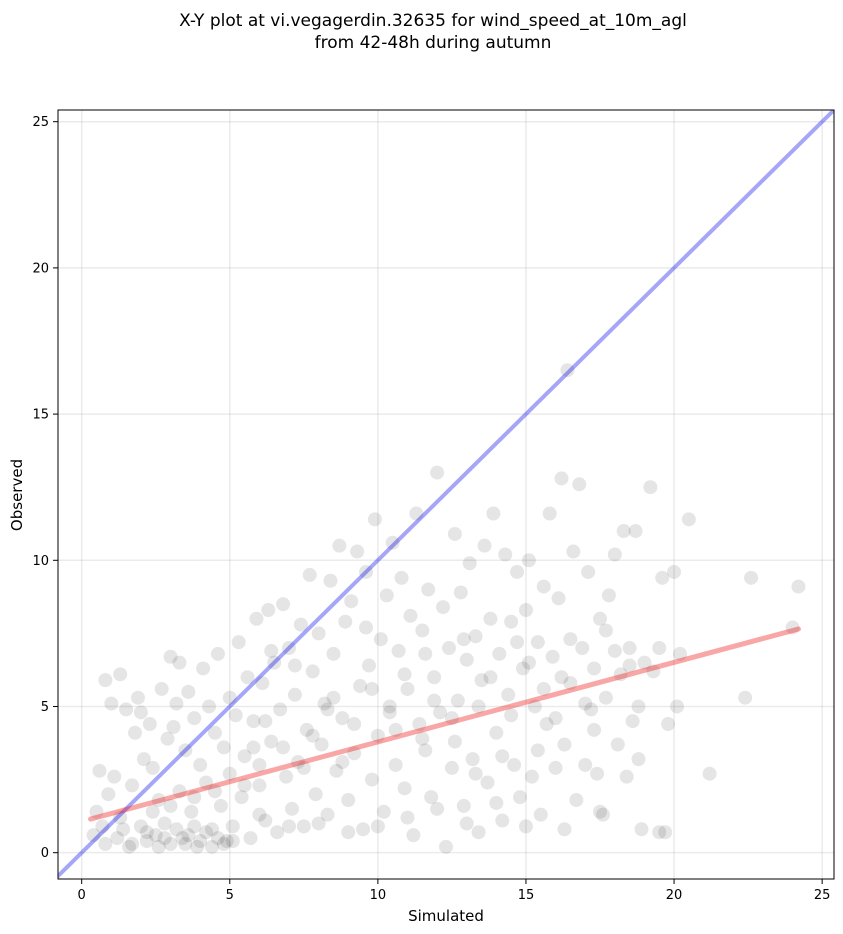 The image size is (843, 934). I want to click on x-tick-label: 15, so click(526, 895).